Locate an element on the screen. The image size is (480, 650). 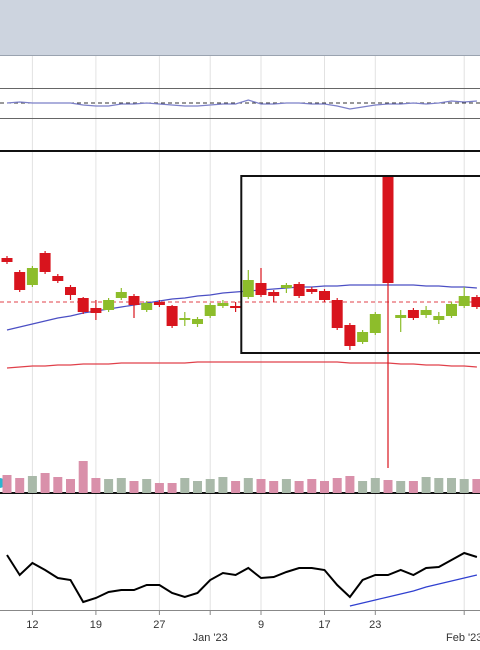
x-tick-label: 12 is located at coordinates (32, 625).